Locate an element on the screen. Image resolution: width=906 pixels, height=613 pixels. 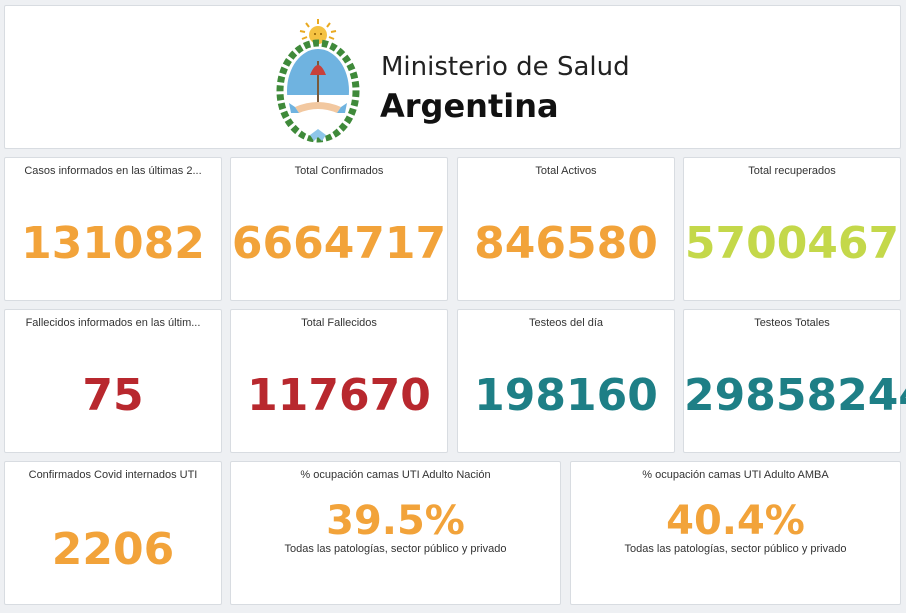
stat-value: 198160 is located at coordinates (566, 395).